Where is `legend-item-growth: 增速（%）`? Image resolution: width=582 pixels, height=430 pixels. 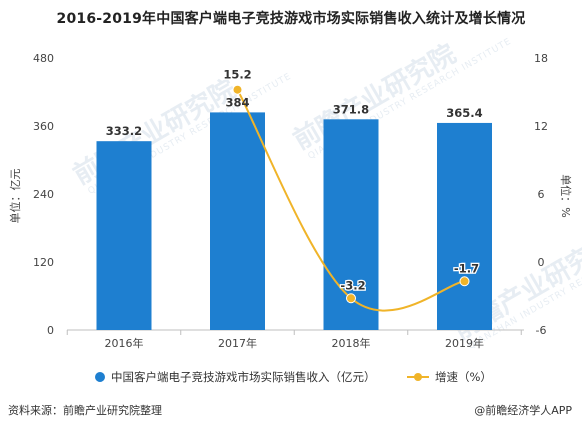
legend-item-growth: 增速（%） is located at coordinates (449, 377).